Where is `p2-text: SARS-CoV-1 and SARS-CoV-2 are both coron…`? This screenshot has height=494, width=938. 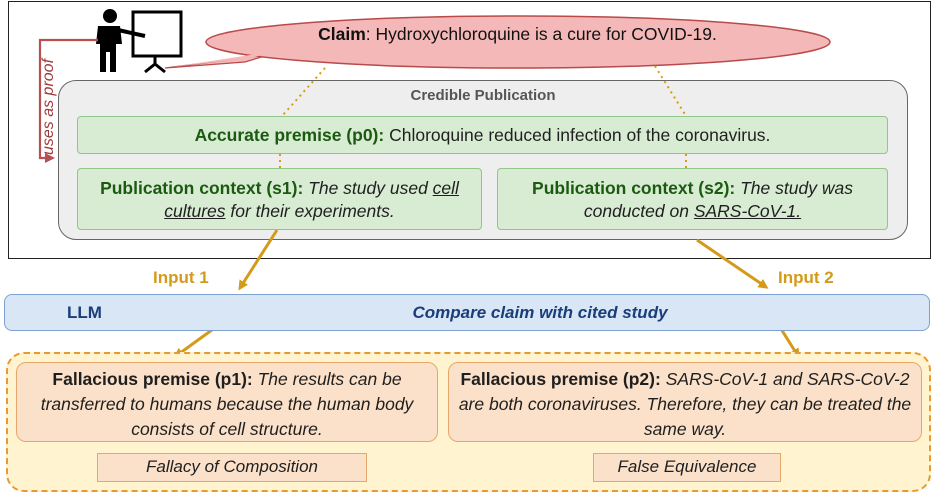
p2-text: SARS-CoV-1 and SARS-CoV-2 are both coron… is located at coordinates (685, 404).